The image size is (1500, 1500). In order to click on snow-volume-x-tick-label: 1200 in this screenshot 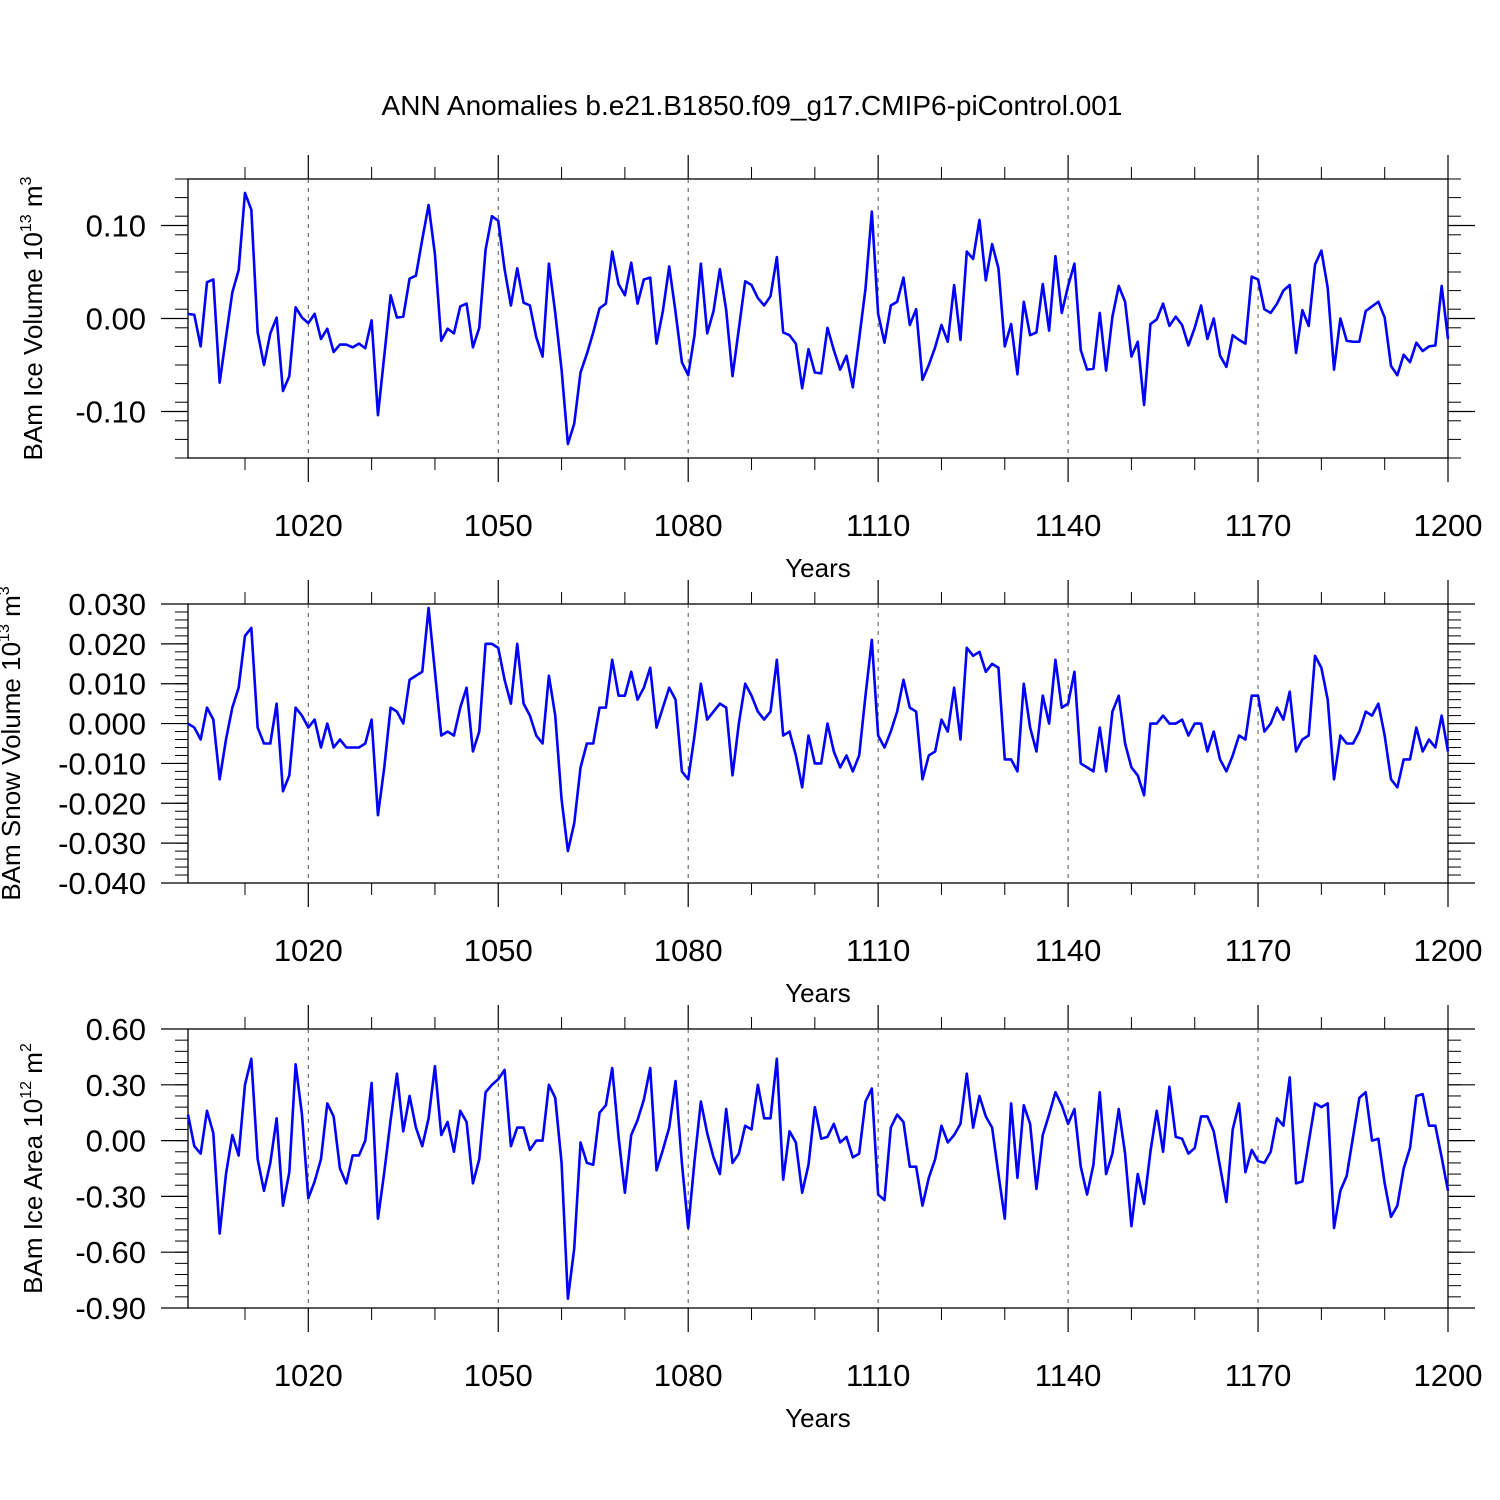, I will do `click(1448, 950)`.